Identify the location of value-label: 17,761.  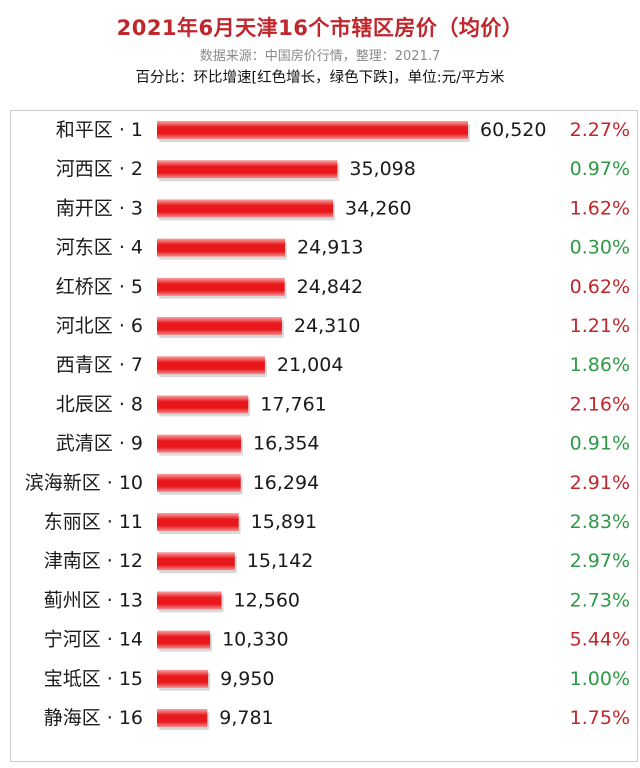
(293, 404).